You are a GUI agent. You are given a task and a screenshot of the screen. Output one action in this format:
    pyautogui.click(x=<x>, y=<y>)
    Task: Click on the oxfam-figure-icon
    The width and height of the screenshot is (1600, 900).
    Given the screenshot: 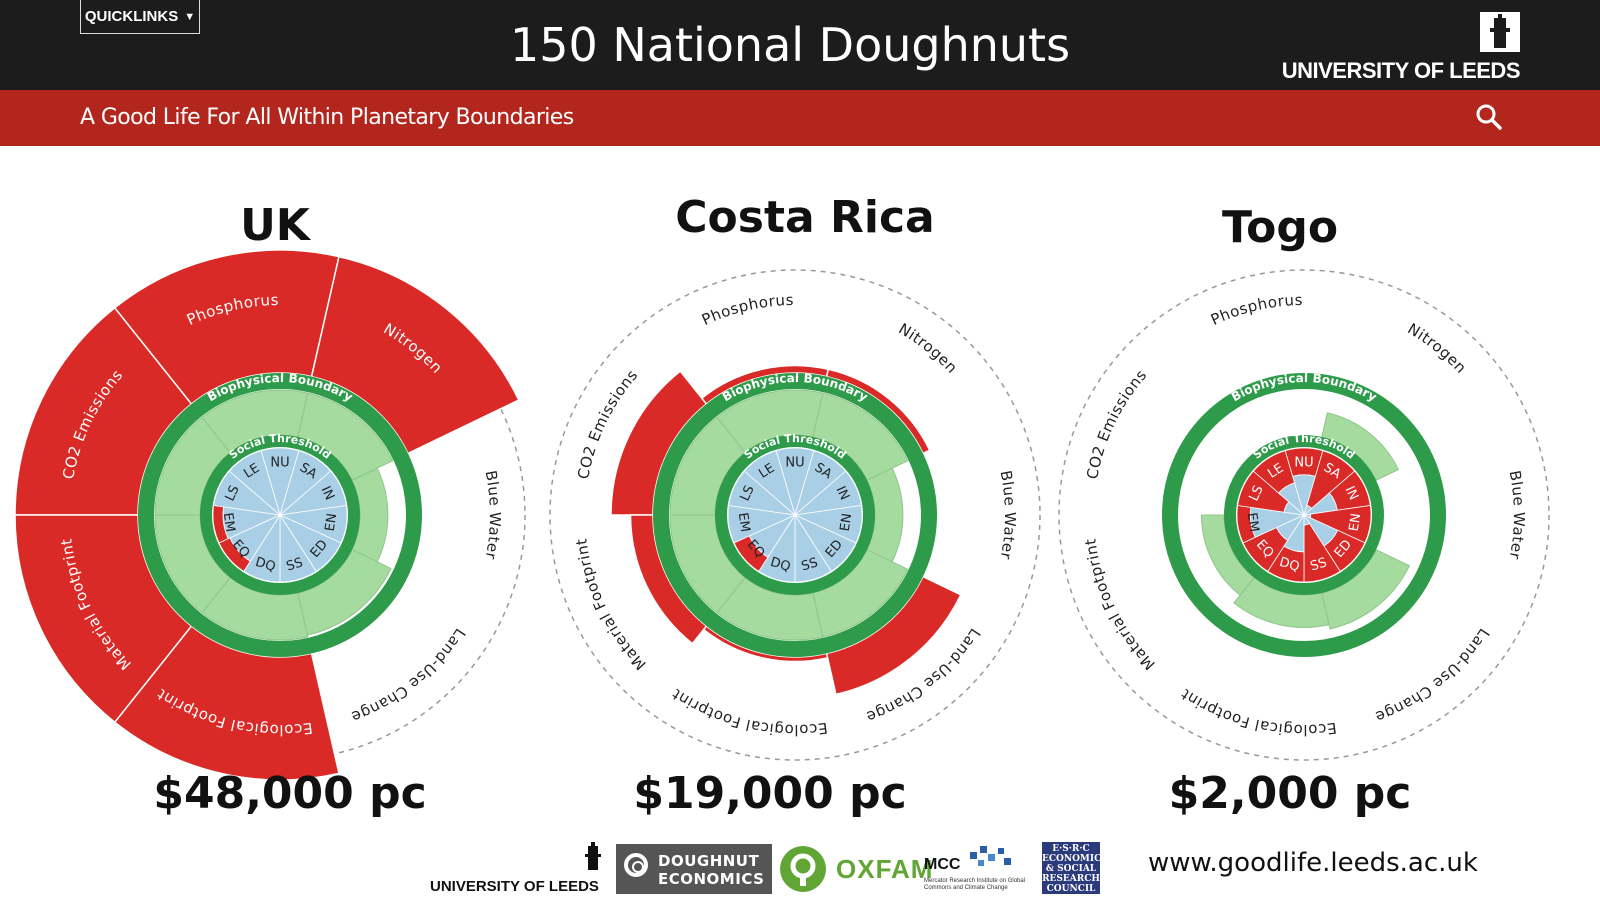 What is the action you would take?
    pyautogui.click(x=803, y=869)
    